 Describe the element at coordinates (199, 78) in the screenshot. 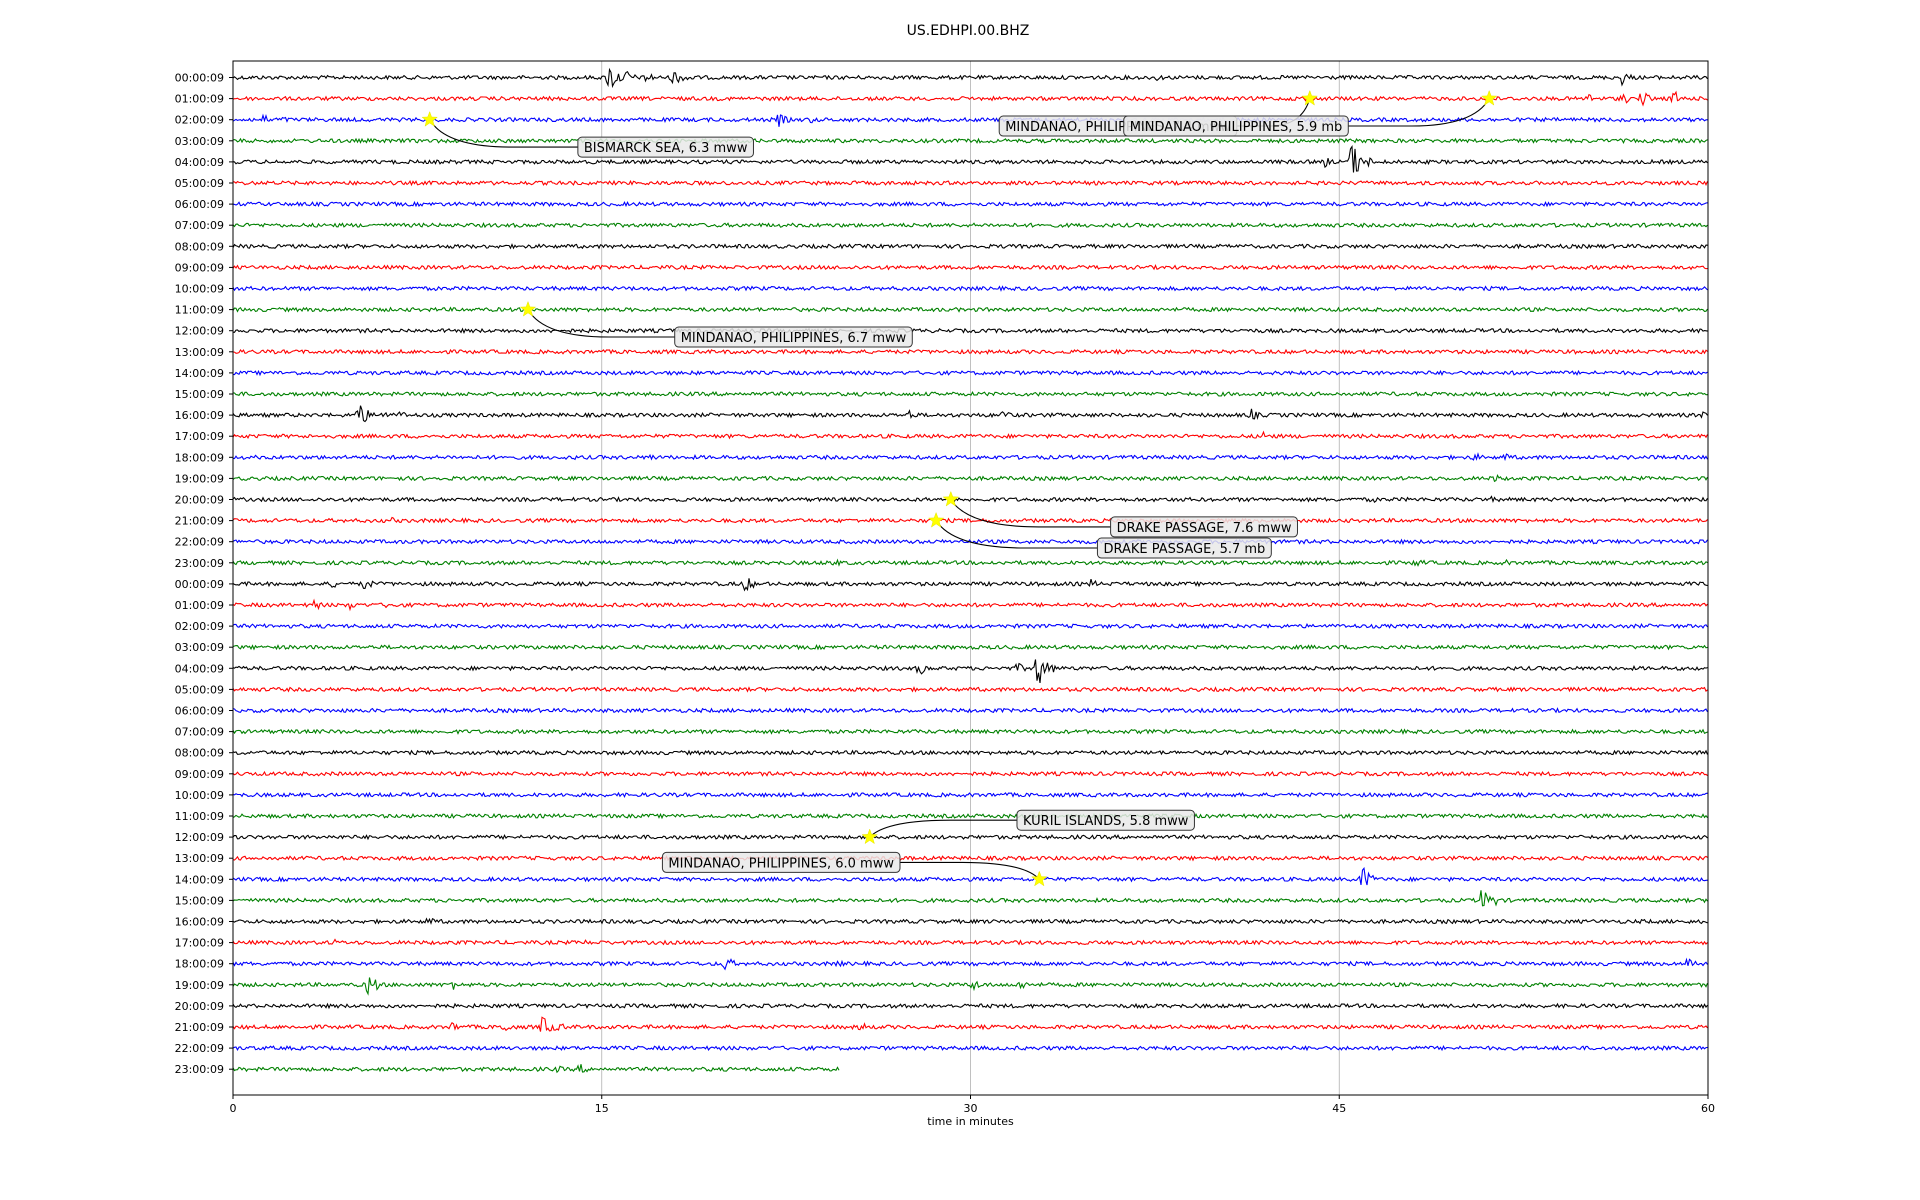

I see `row-time-label: 00:00:09` at that location.